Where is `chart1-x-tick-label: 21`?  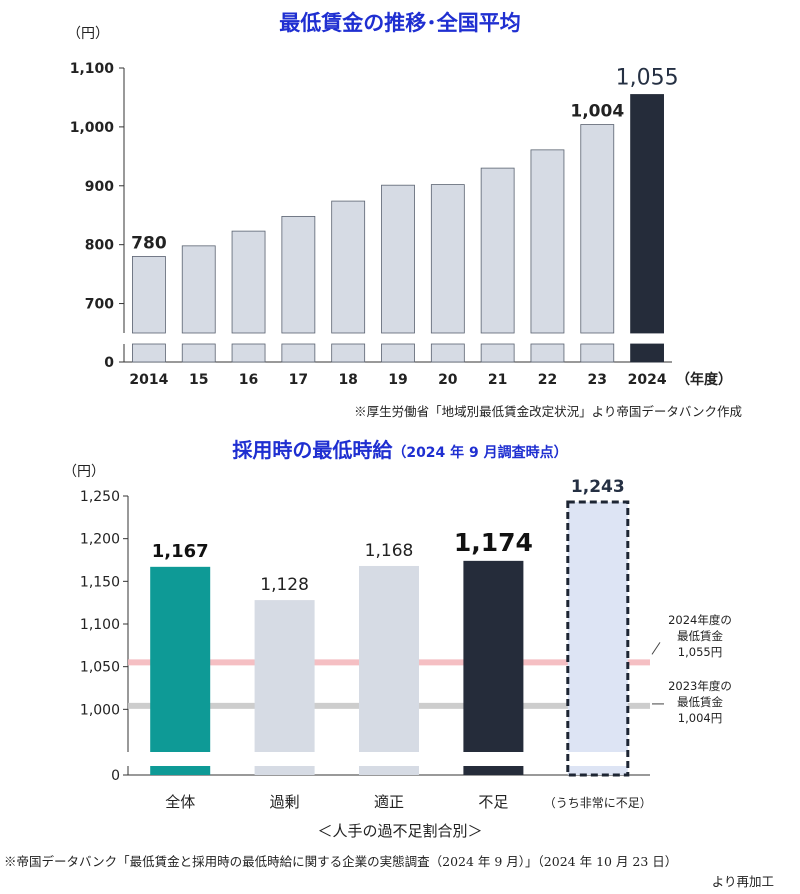 chart1-x-tick-label: 21 is located at coordinates (497, 380).